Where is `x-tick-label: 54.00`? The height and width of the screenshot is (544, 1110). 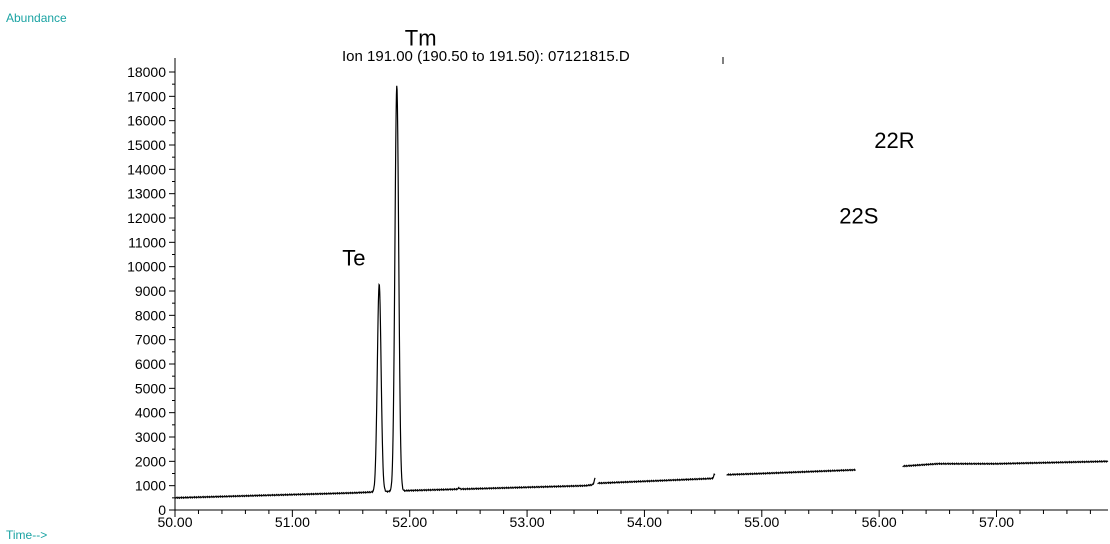
x-tick-label: 54.00 is located at coordinates (644, 522).